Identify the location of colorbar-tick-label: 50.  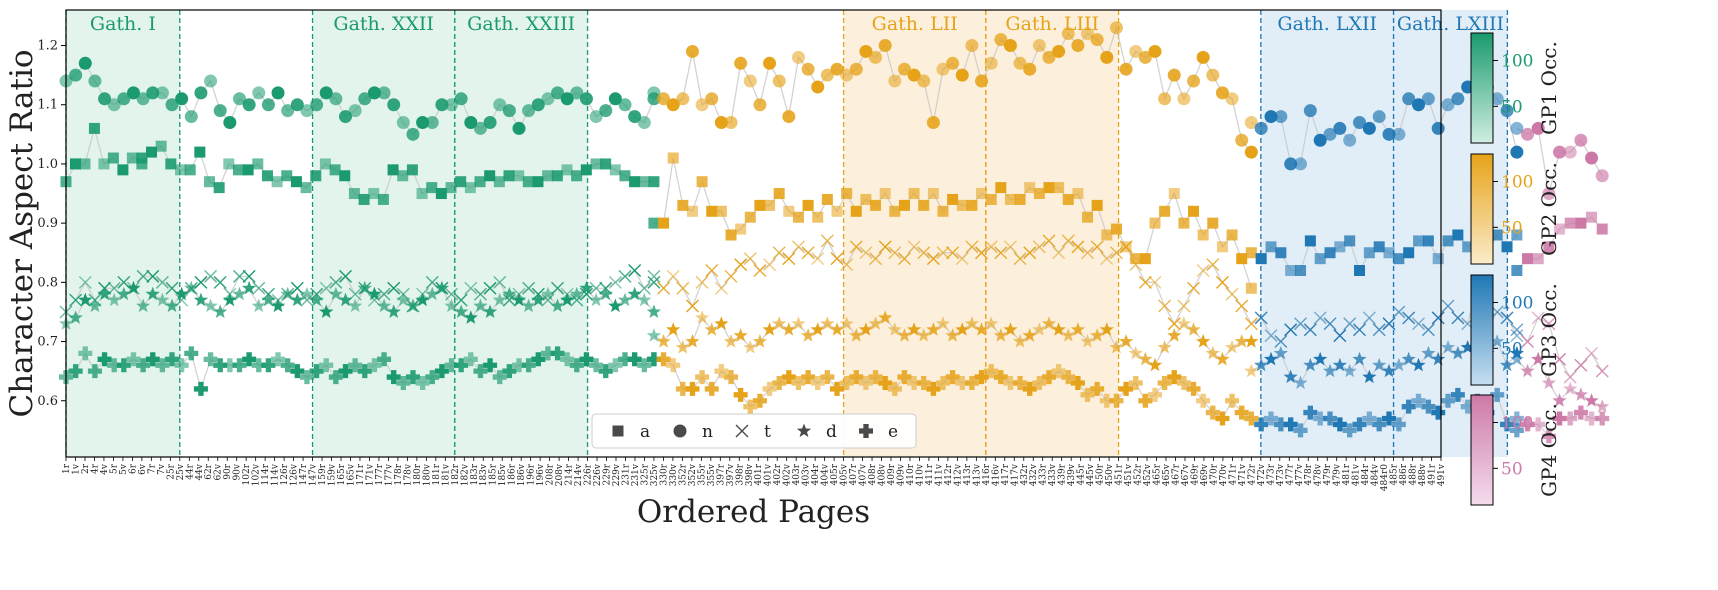
(1512, 228).